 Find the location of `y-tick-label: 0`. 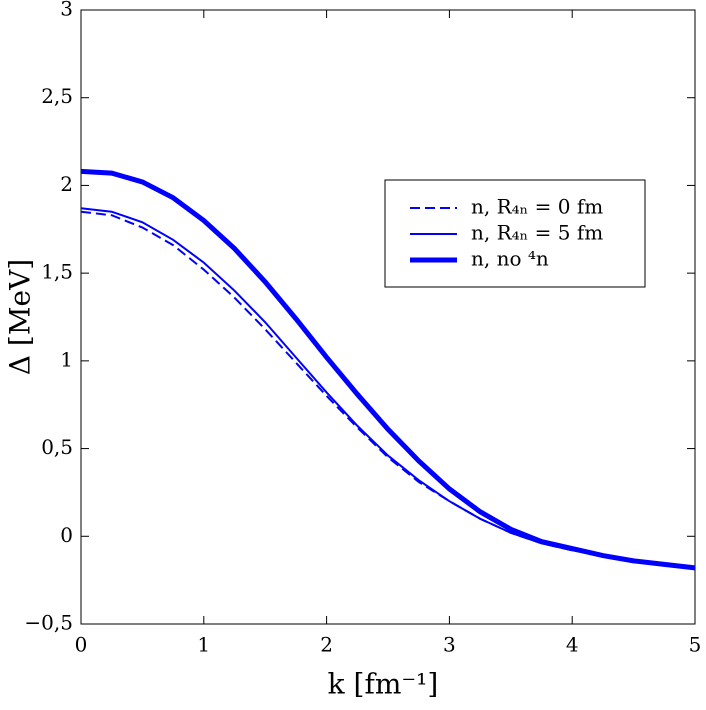

y-tick-label: 0 is located at coordinates (66, 535).